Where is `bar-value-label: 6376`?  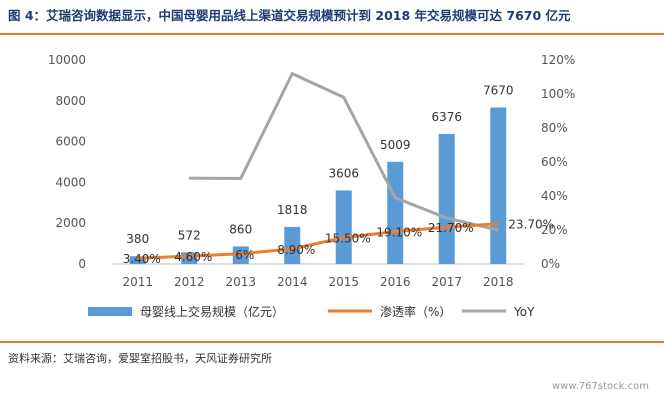 bar-value-label: 6376 is located at coordinates (446, 117).